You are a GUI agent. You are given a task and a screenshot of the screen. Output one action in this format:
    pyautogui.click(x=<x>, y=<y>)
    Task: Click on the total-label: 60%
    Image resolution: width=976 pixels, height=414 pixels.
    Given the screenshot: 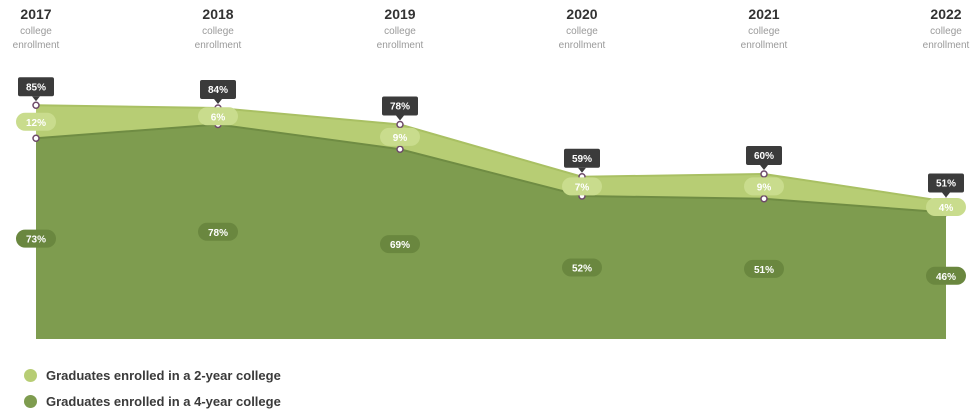 What is the action you would take?
    pyautogui.click(x=764, y=156)
    